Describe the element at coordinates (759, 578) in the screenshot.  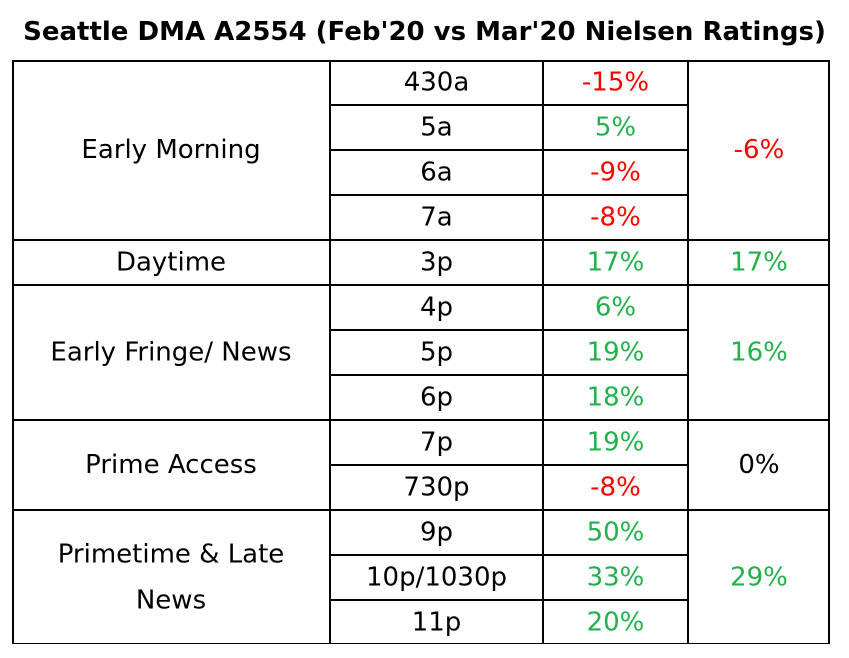
I see `daypart-total-value: 29%` at that location.